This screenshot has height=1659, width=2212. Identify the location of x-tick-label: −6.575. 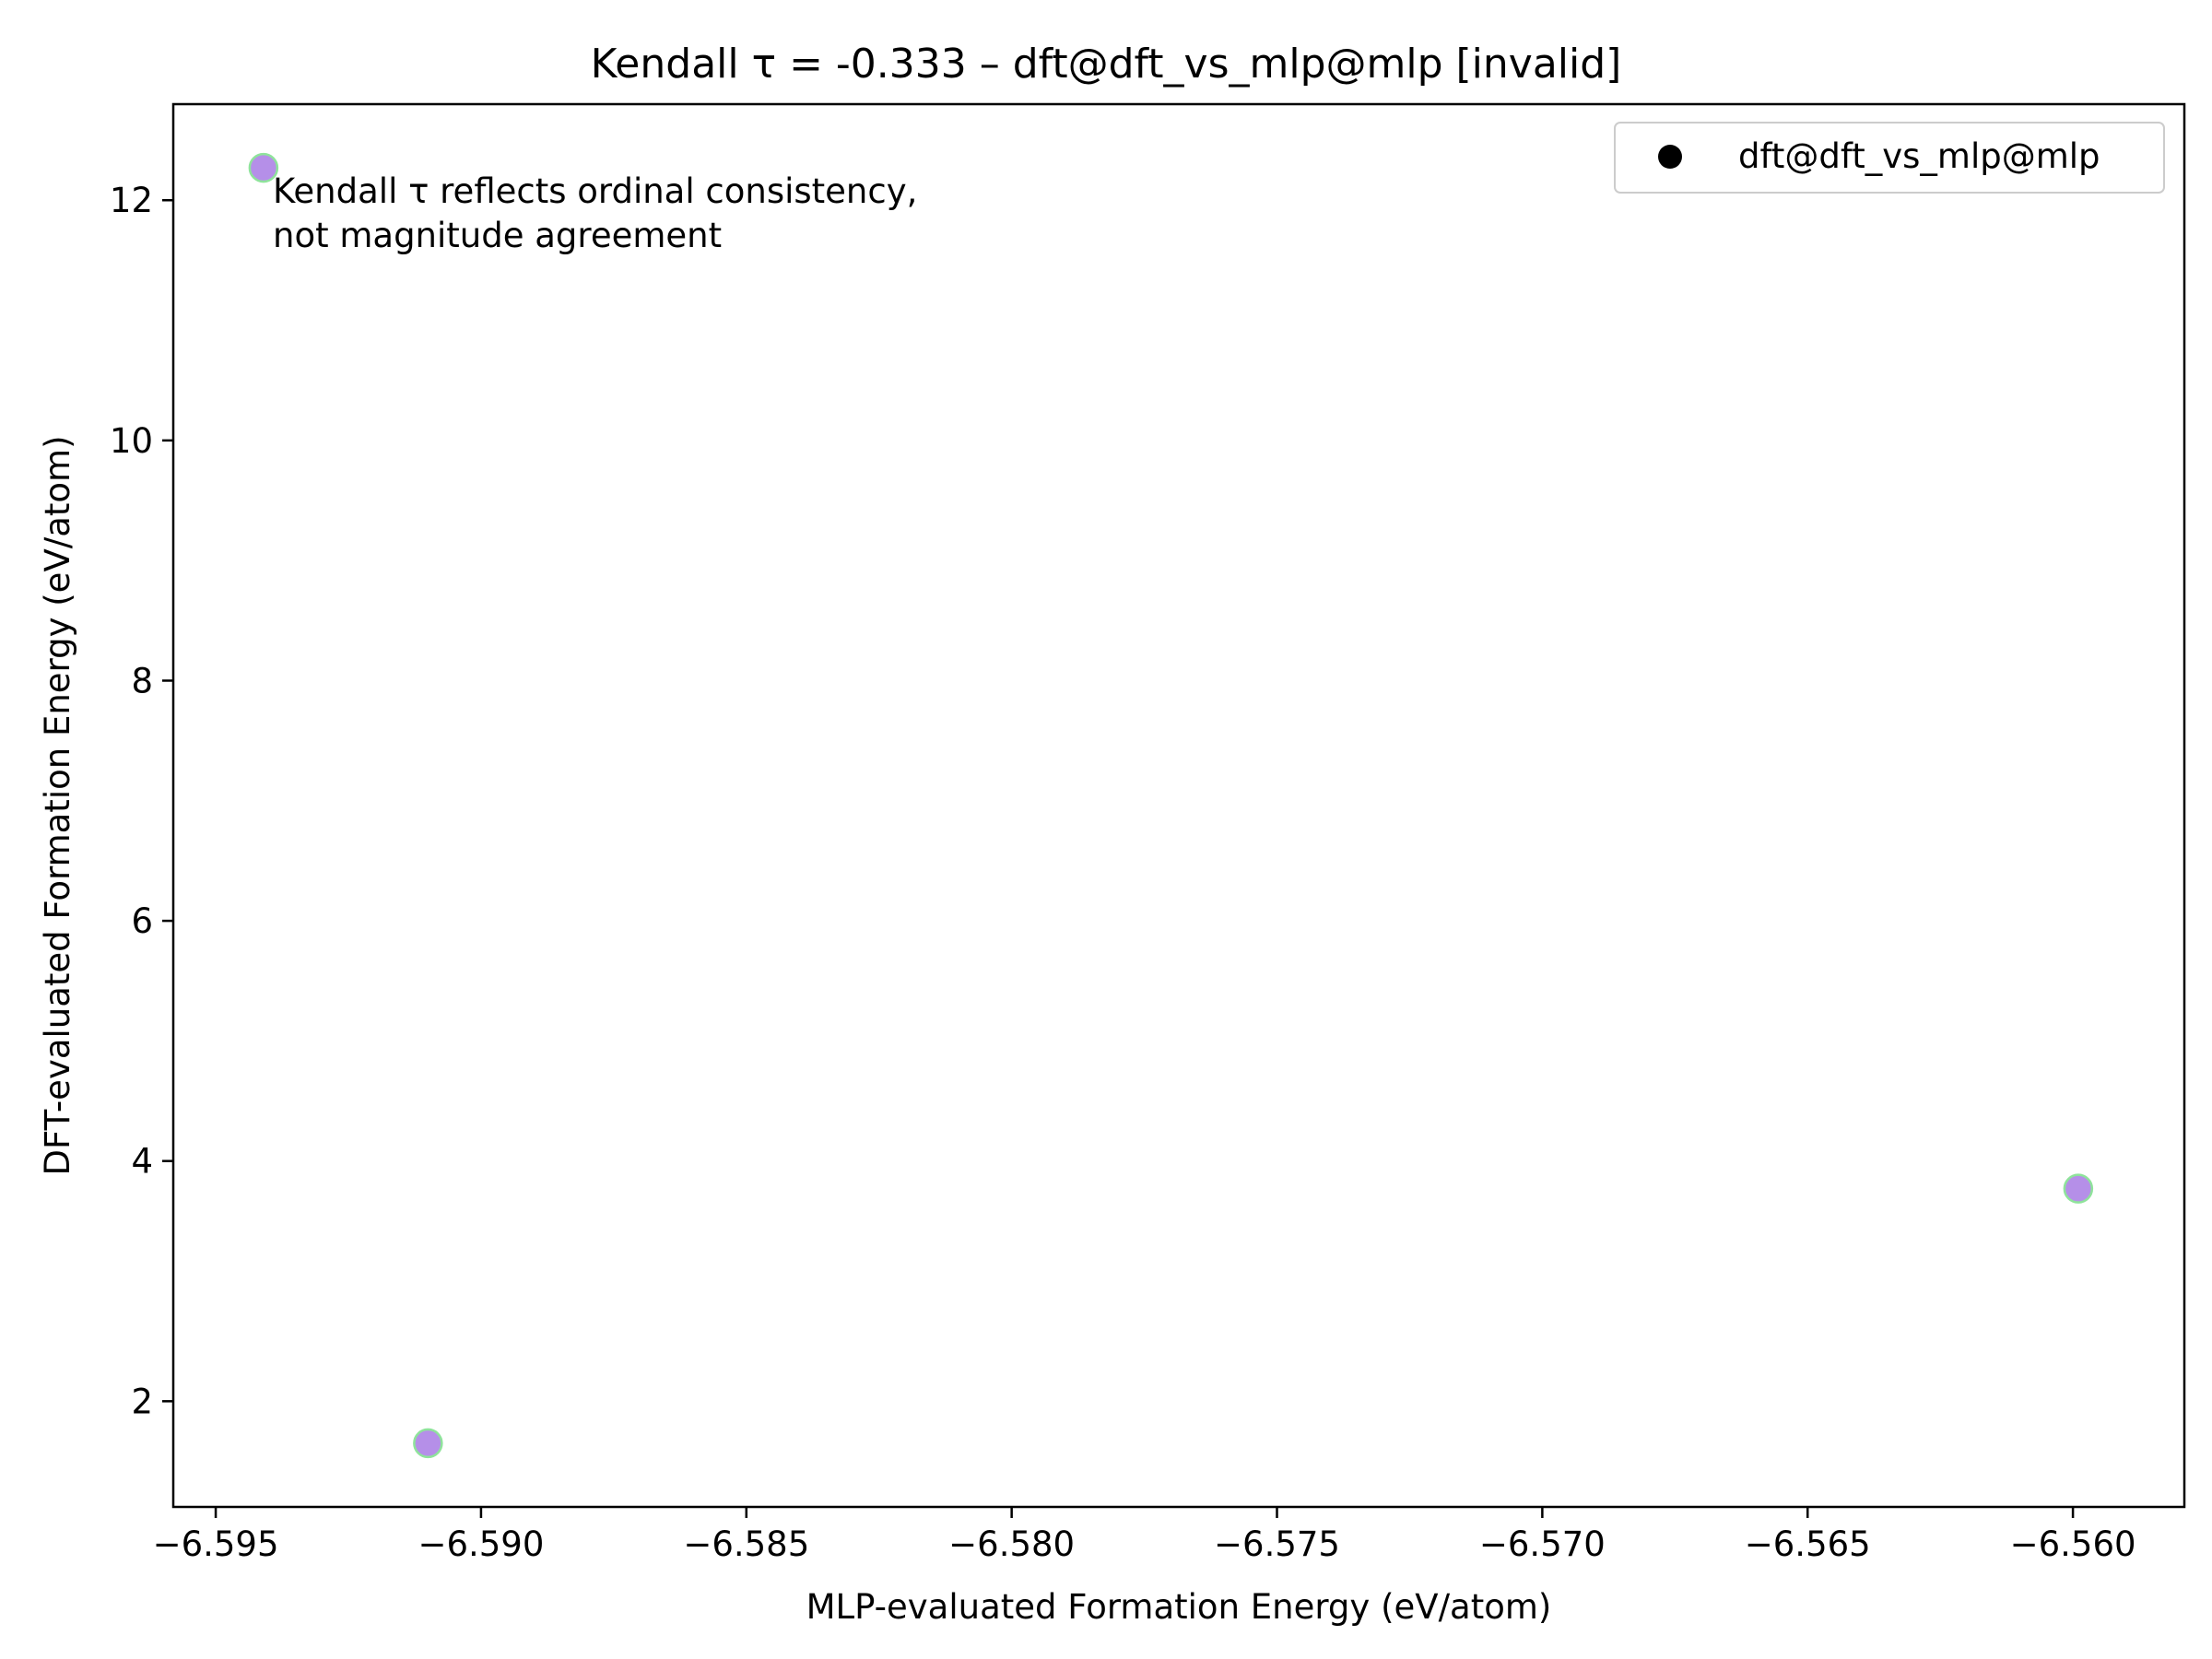
(1277, 1544).